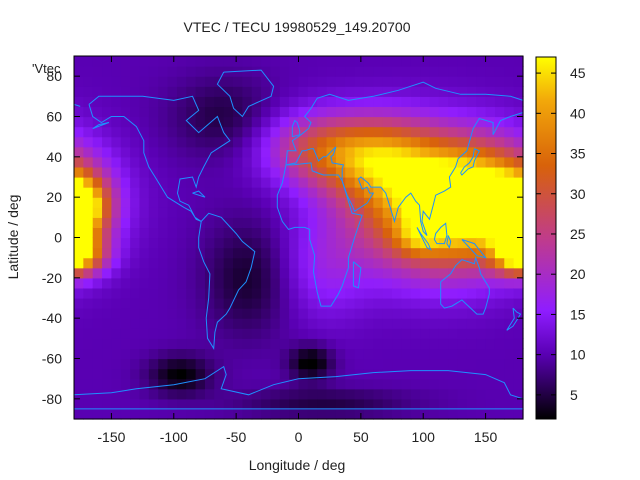 The width and height of the screenshot is (640, 480). Describe the element at coordinates (296, 27) in the screenshot. I see `chart-title: VTEC / TECU 19980529_149.20700` at that location.